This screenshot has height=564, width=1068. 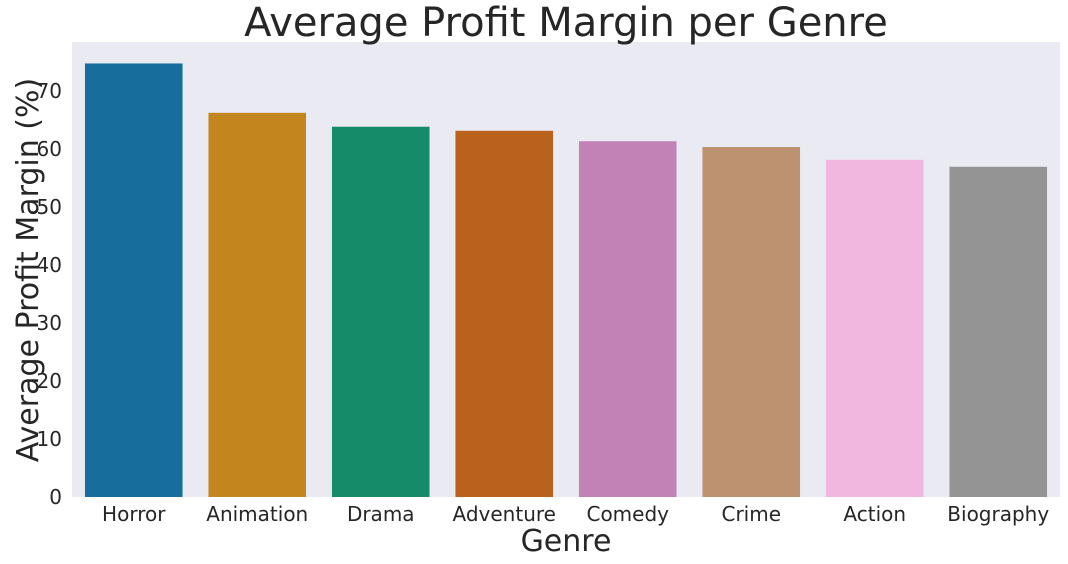 I want to click on y-tick-10: 10, so click(x=49, y=439).